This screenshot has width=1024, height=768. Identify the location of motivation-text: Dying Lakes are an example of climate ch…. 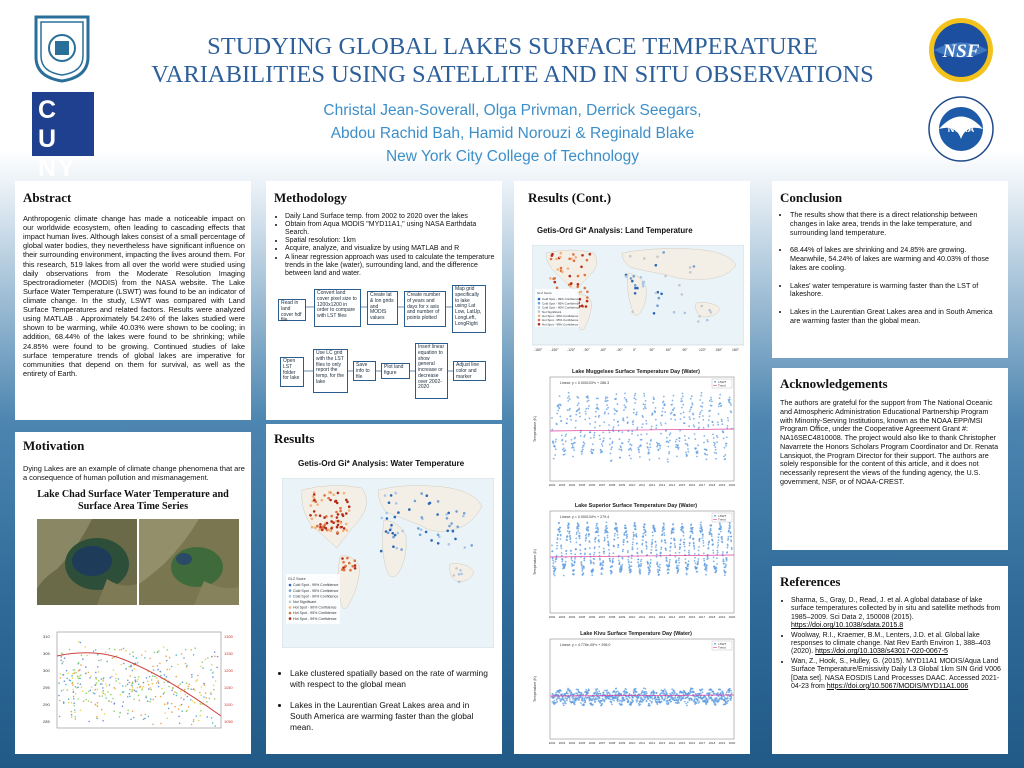
(134, 473).